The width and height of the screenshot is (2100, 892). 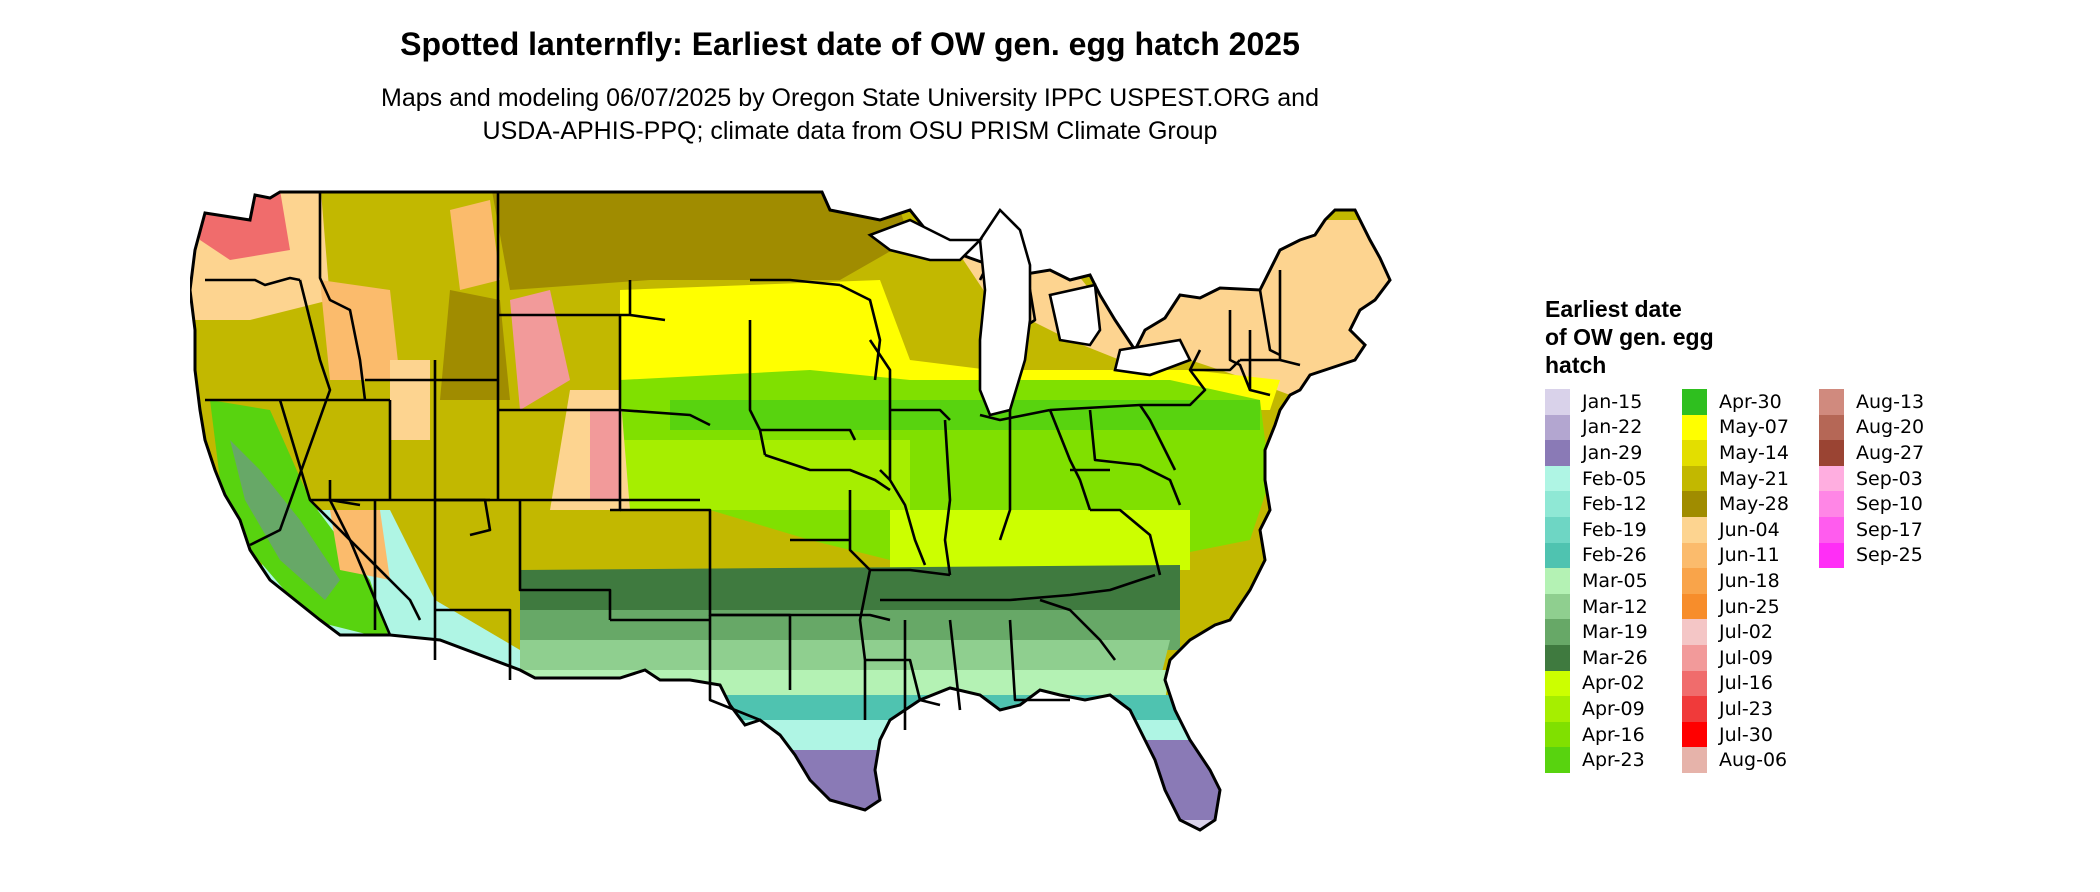 I want to click on legend-item: May-14, so click(x=1750, y=453).